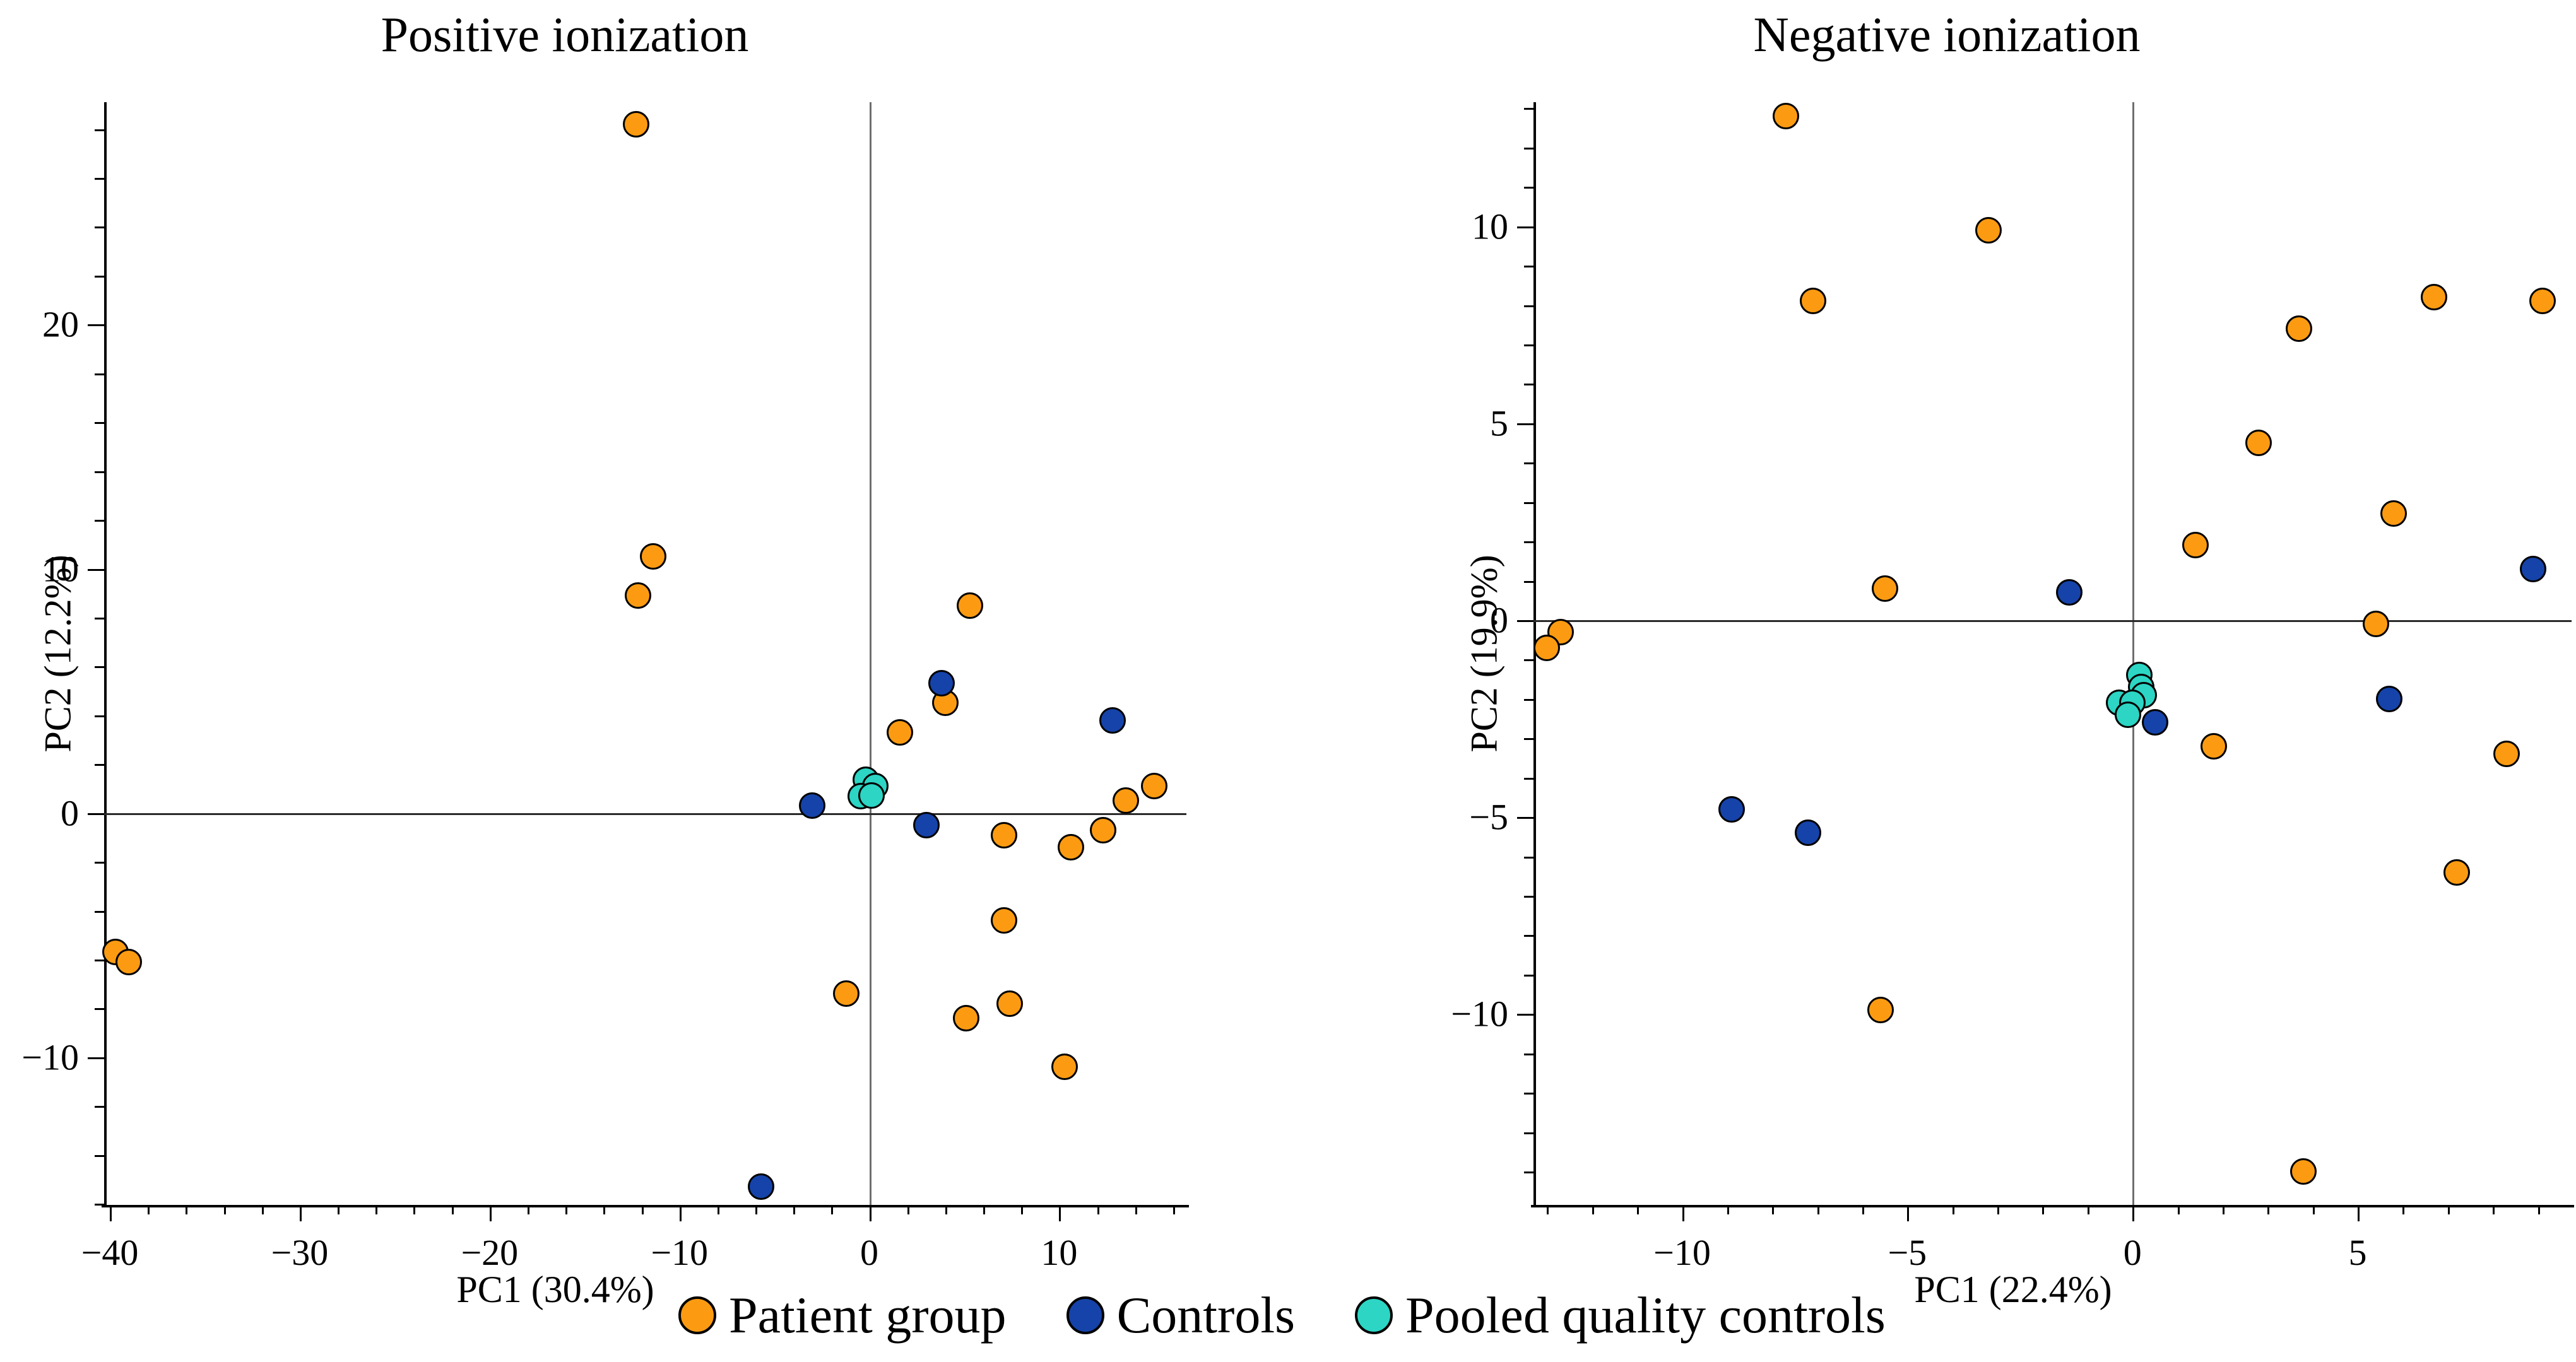  What do you see at coordinates (1180, 1315) in the screenshot?
I see `legend-item-controls: Controls` at bounding box center [1180, 1315].